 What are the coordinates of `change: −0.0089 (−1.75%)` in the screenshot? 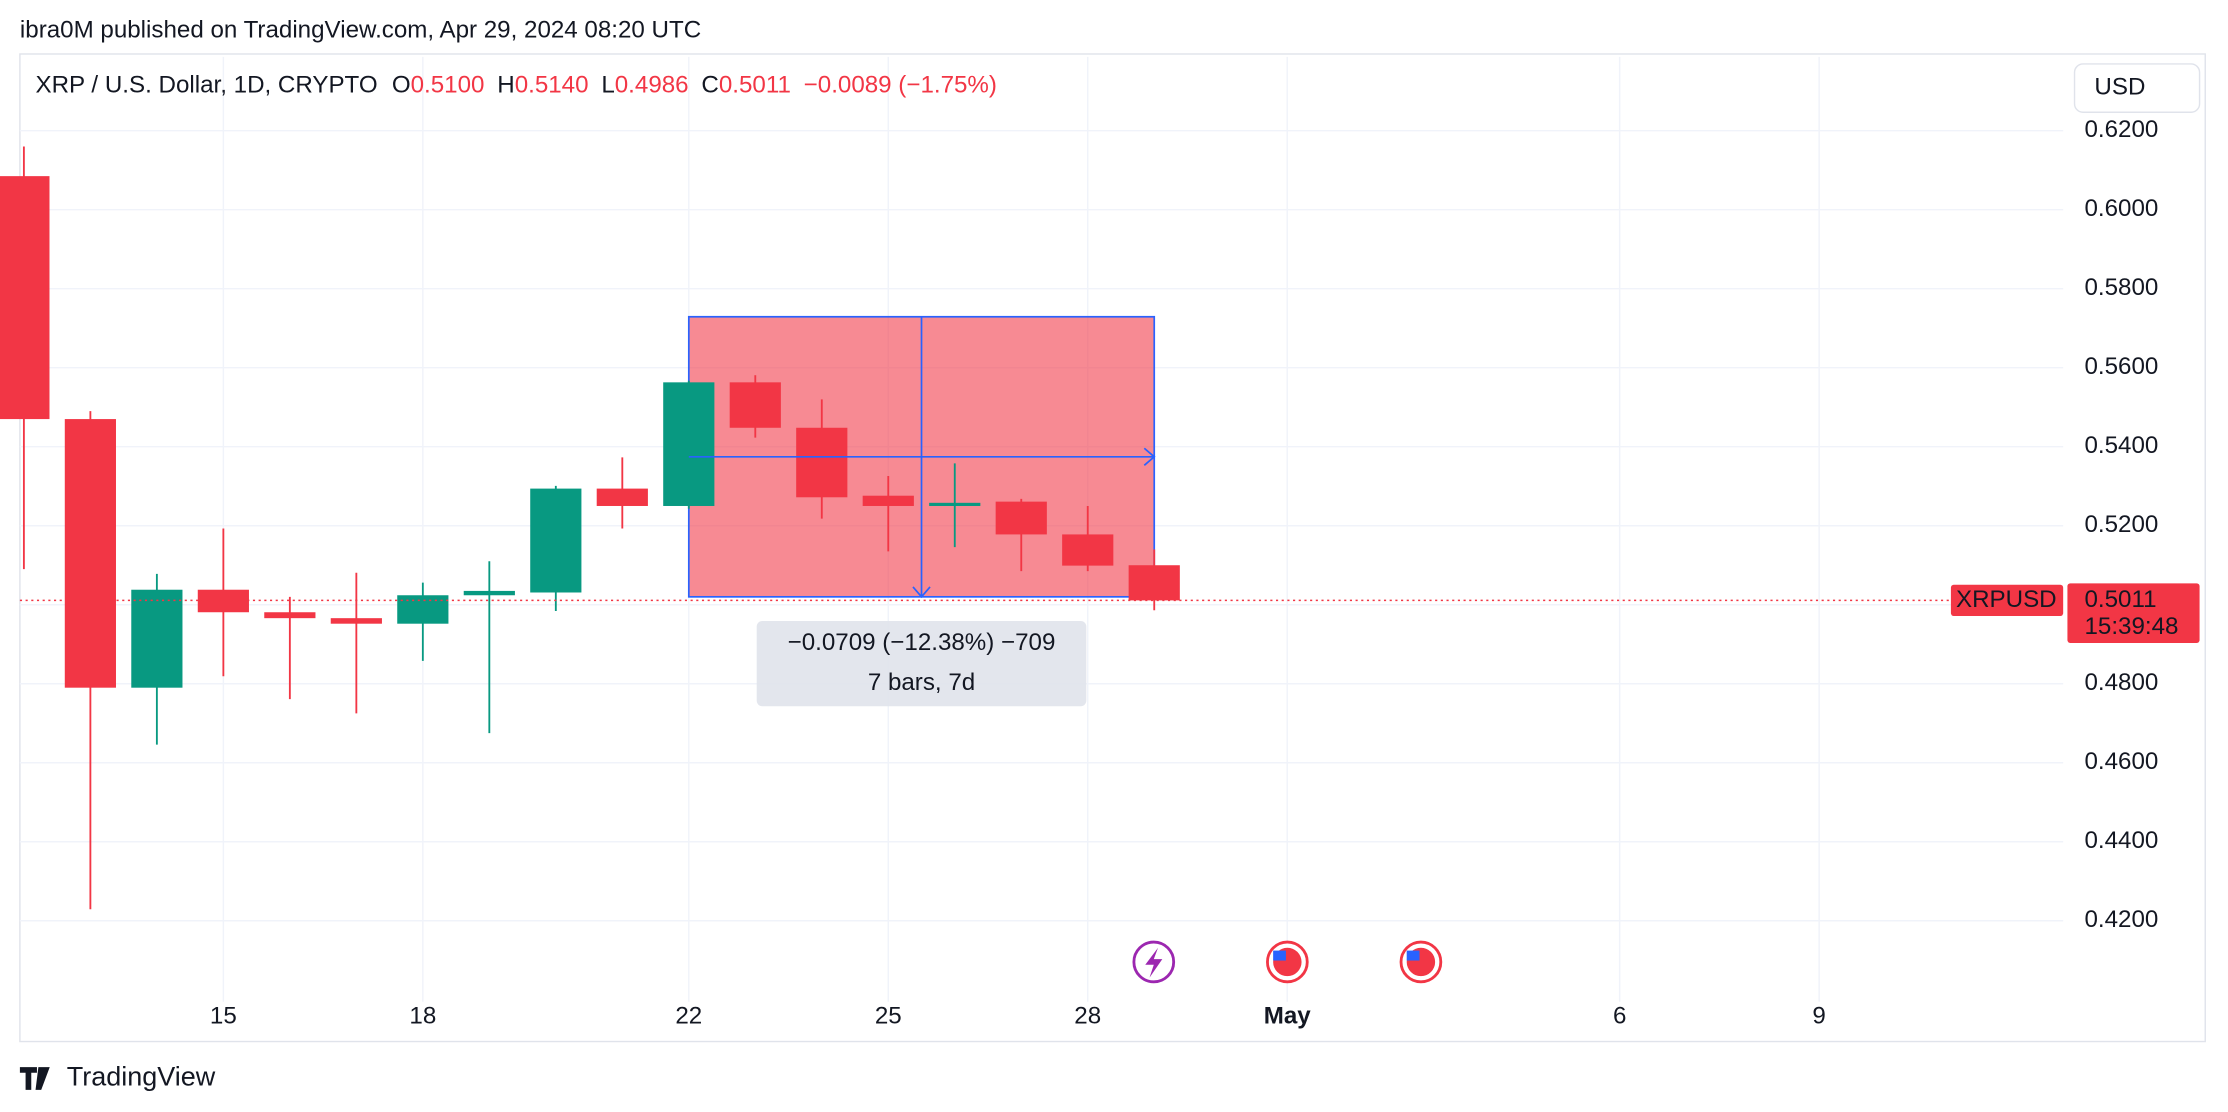 It's located at (900, 85).